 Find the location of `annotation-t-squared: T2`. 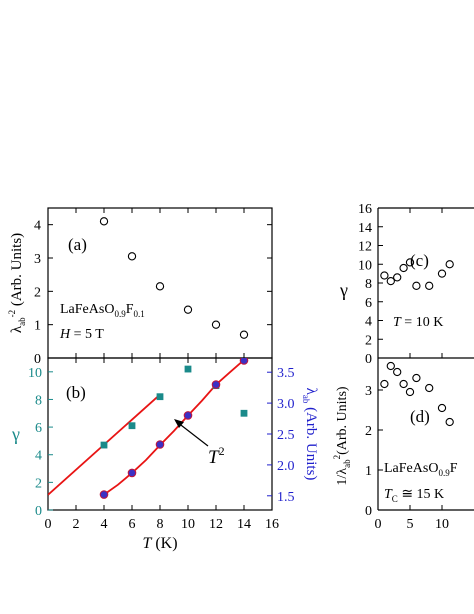

annotation-t-squared: T2 is located at coordinates (216, 456).